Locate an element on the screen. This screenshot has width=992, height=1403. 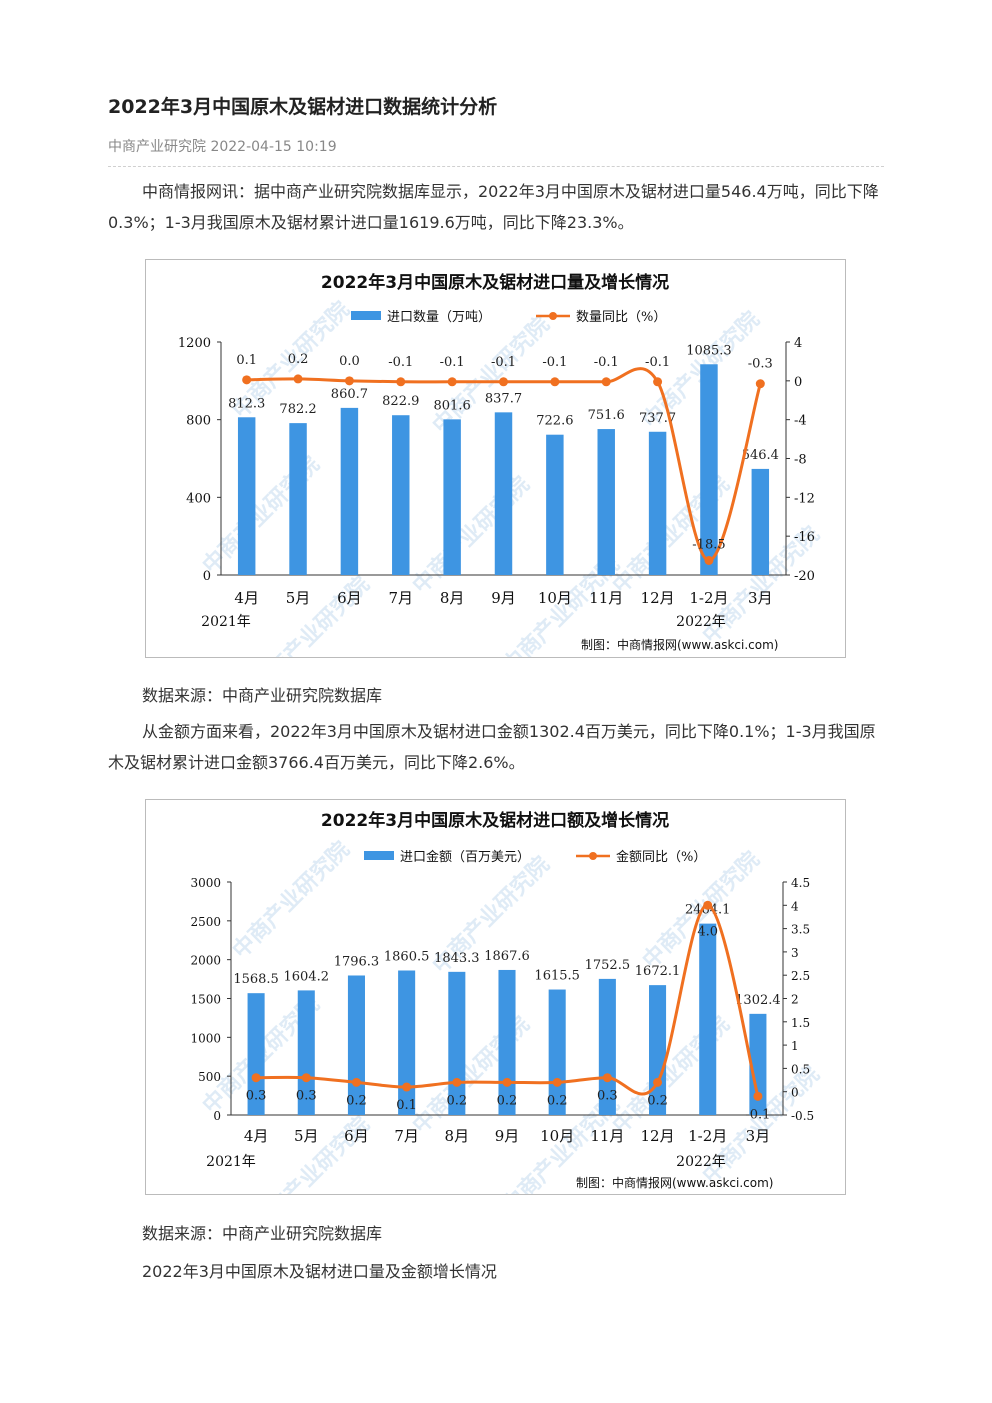
y-tick-label-right: 0.5 is located at coordinates (800, 1069).